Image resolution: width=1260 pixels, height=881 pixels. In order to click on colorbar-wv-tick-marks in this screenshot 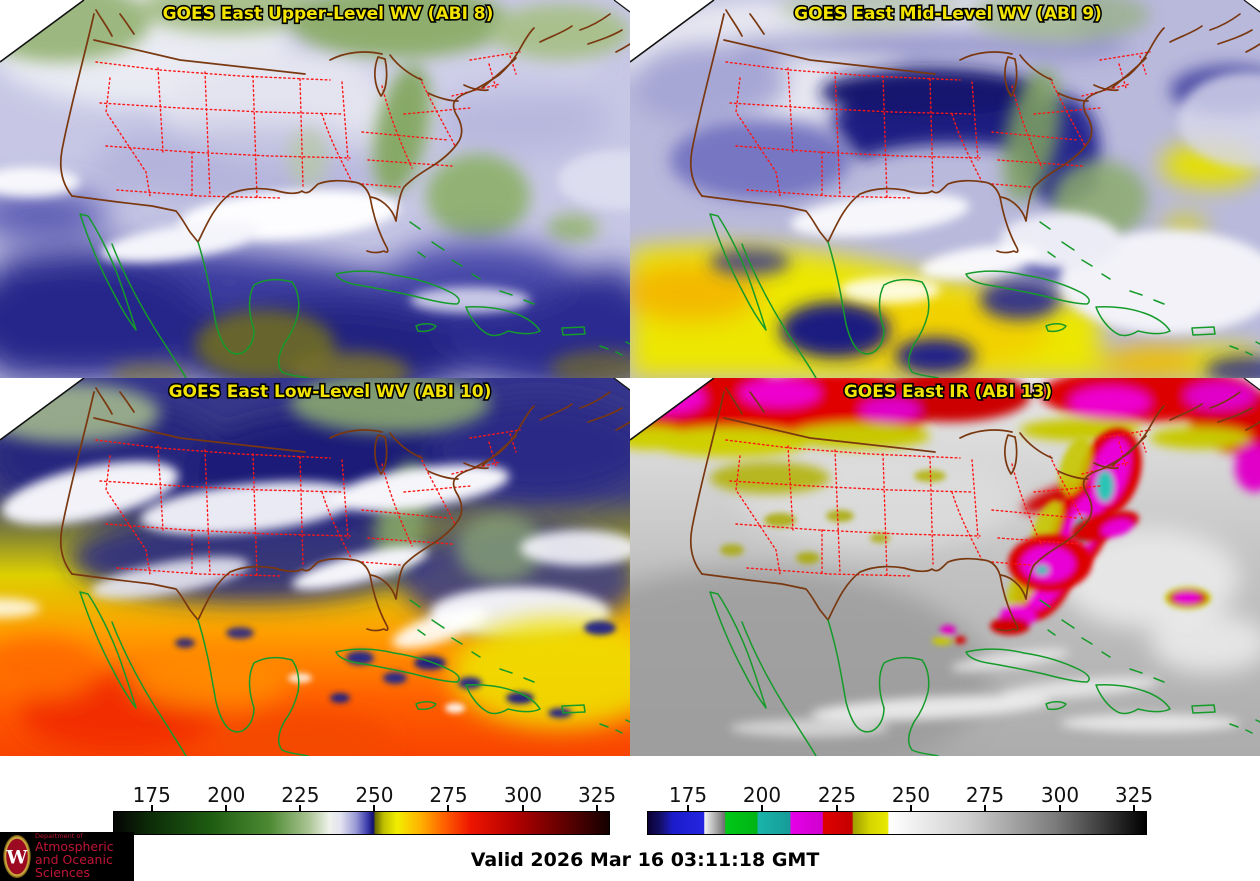, I will do `click(361, 808)`.